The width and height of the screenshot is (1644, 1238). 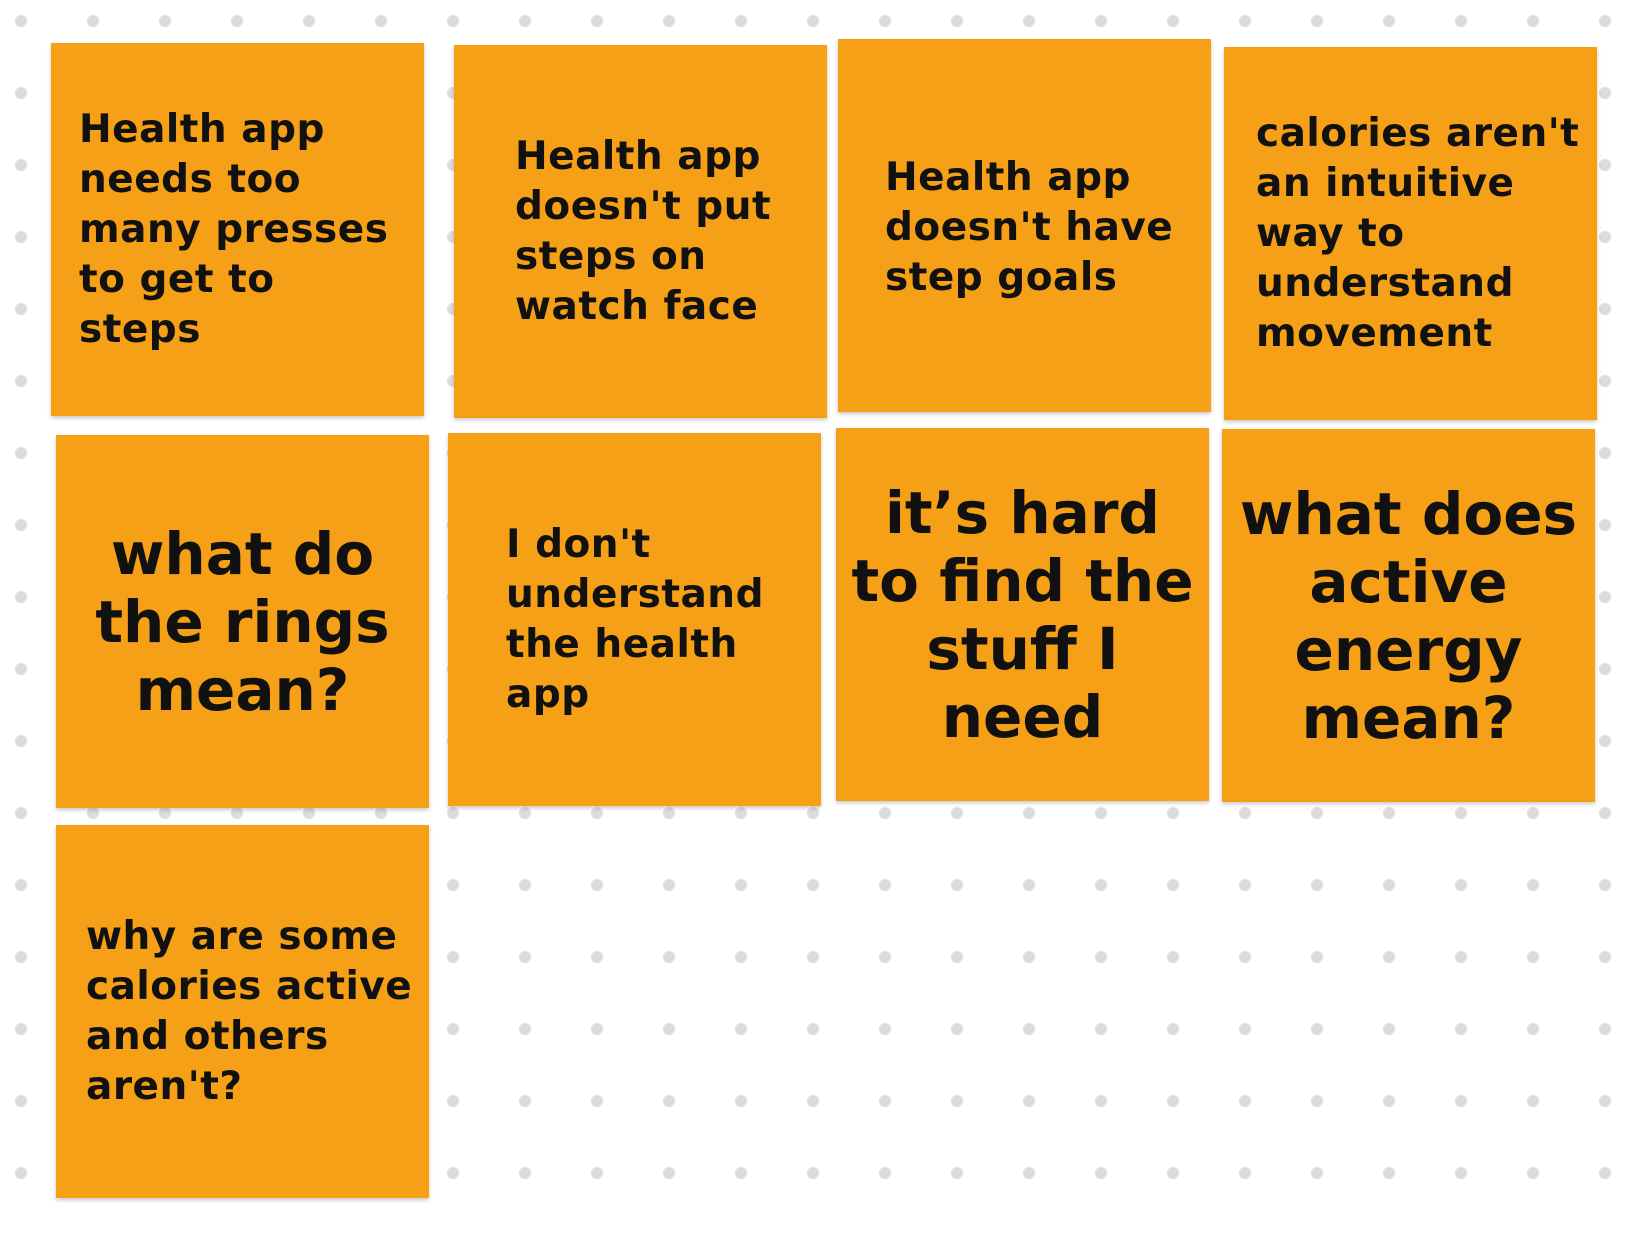 I want to click on sticky-note-text: it’s hard to find the stuff I need, so click(x=1022, y=614).